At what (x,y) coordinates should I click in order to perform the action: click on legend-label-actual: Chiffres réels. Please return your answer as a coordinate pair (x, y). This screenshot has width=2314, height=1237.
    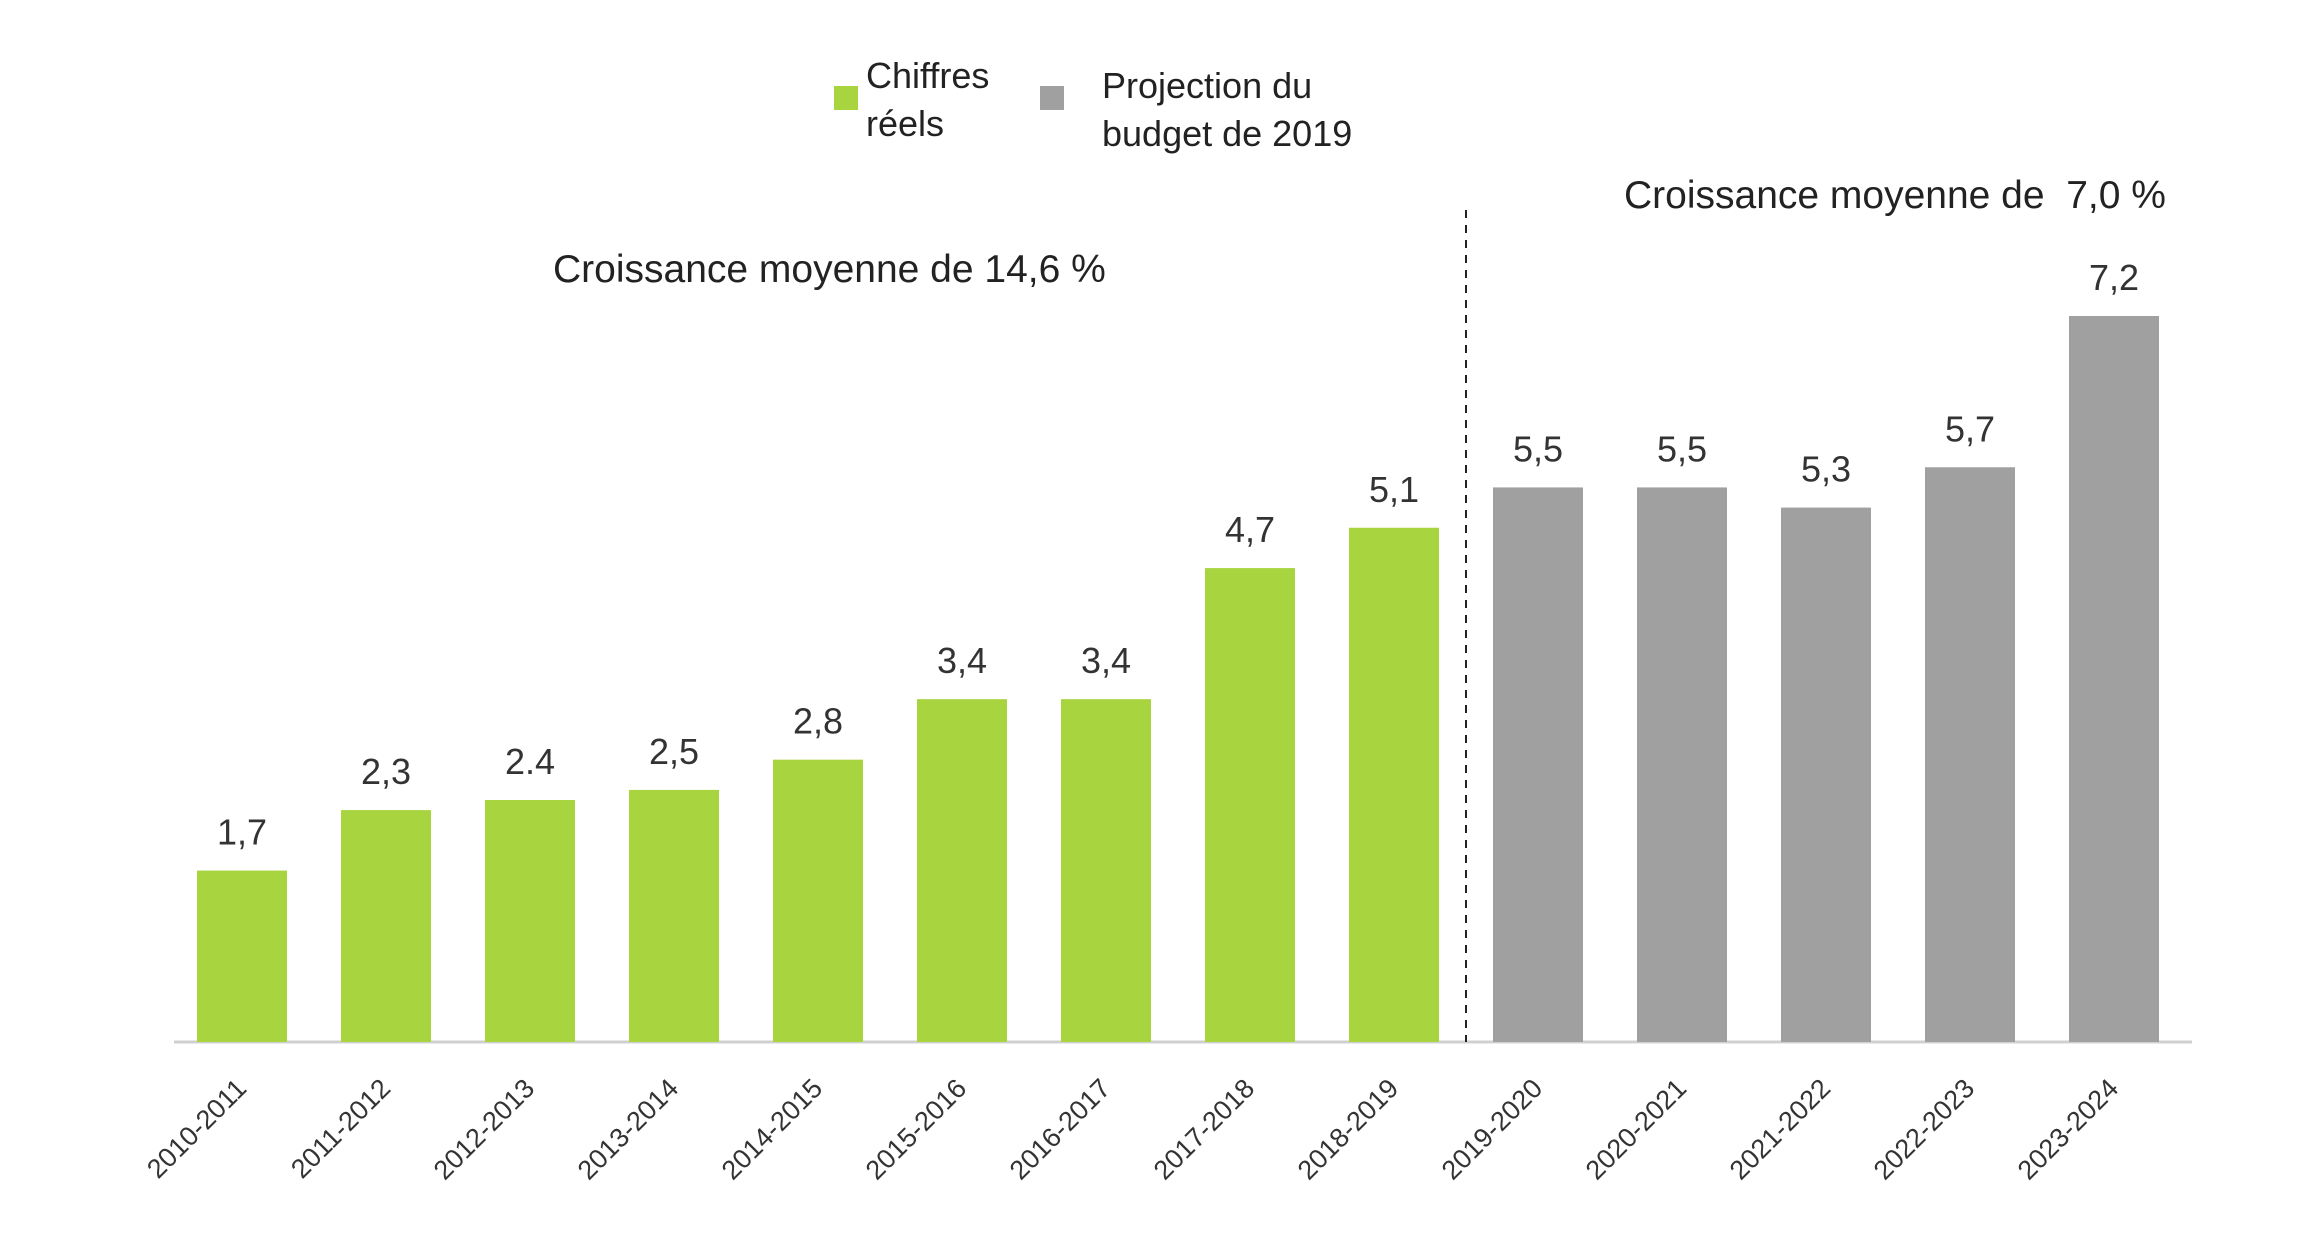
    Looking at the image, I should click on (927, 100).